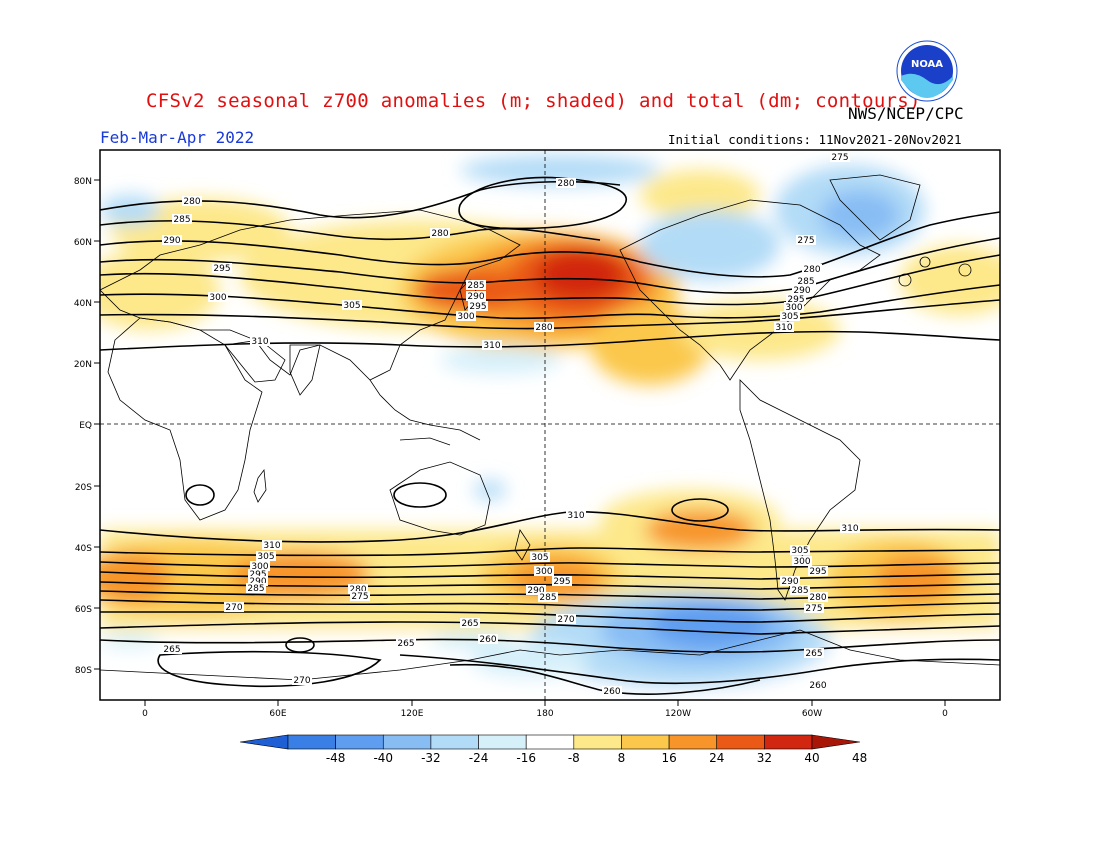 This screenshot has height=850, width=1100. What do you see at coordinates (85, 426) in the screenshot?
I see `lat-label: EQ` at bounding box center [85, 426].